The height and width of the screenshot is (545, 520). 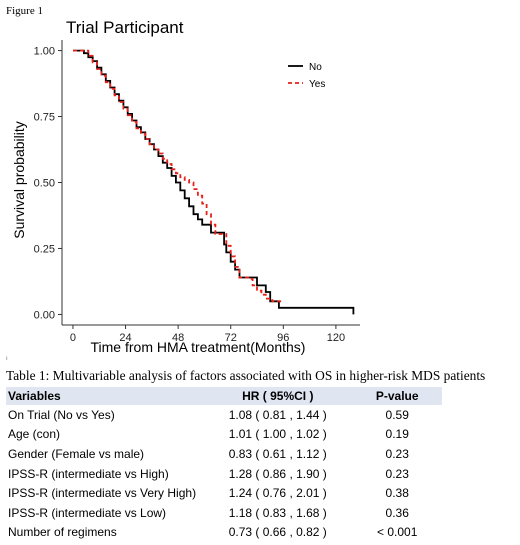 What do you see at coordinates (397, 512) in the screenshot?
I see `cell-pvalue: 0.36` at bounding box center [397, 512].